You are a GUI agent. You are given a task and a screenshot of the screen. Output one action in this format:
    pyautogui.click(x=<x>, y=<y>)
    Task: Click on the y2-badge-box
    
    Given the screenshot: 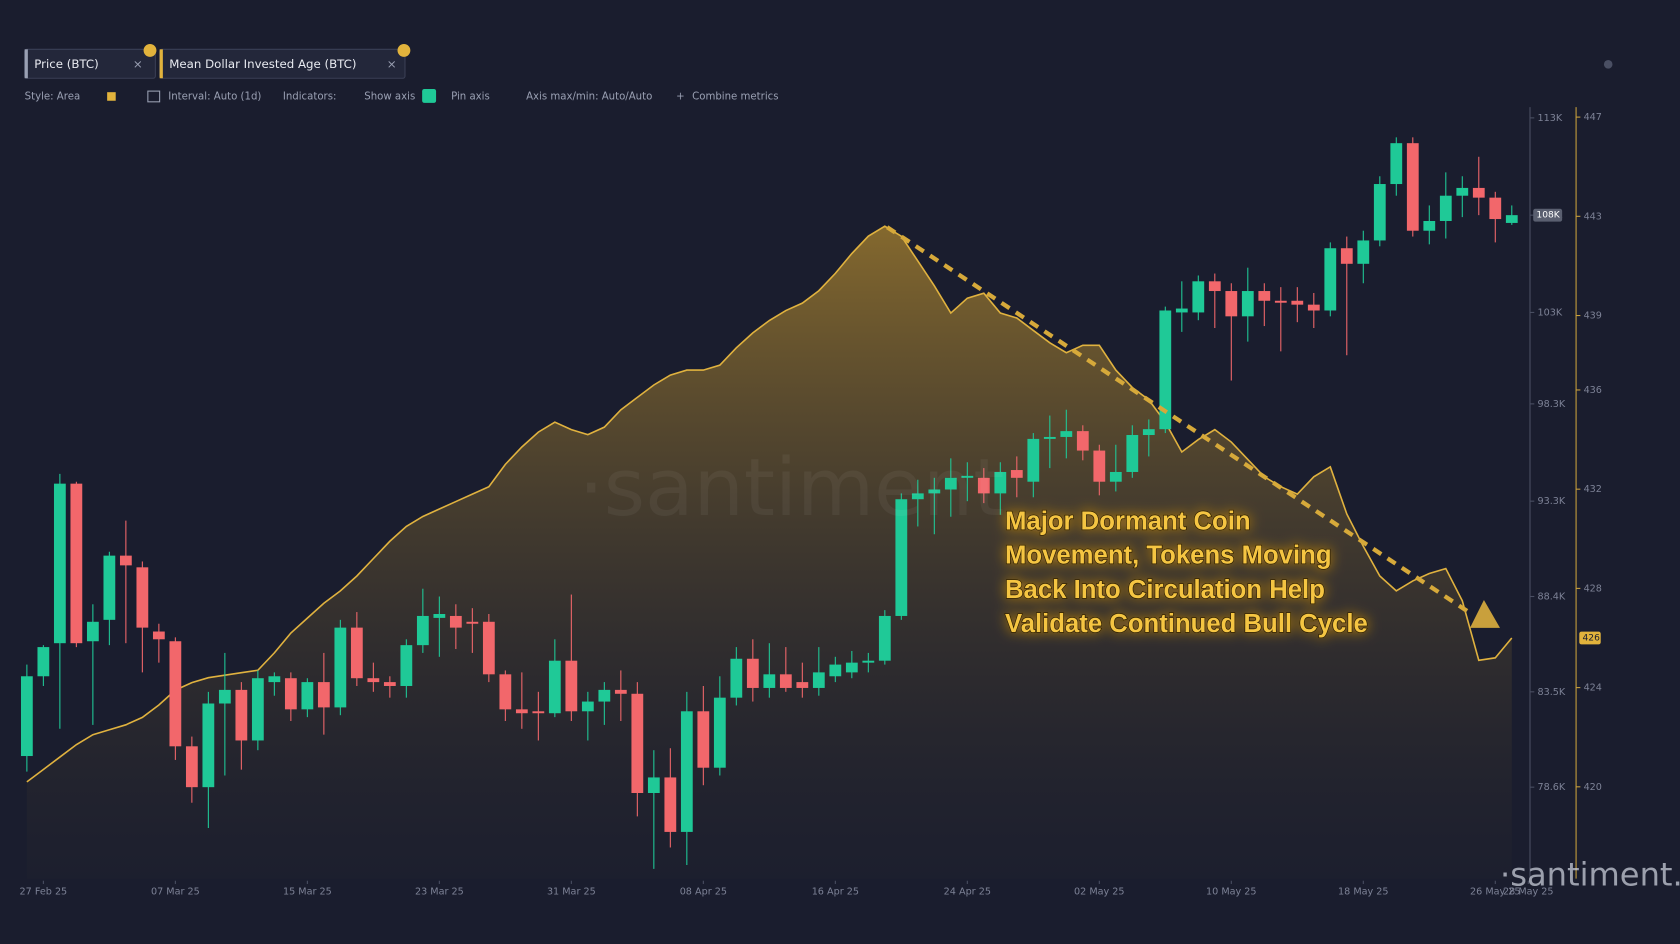 What is the action you would take?
    pyautogui.click(x=1590, y=638)
    